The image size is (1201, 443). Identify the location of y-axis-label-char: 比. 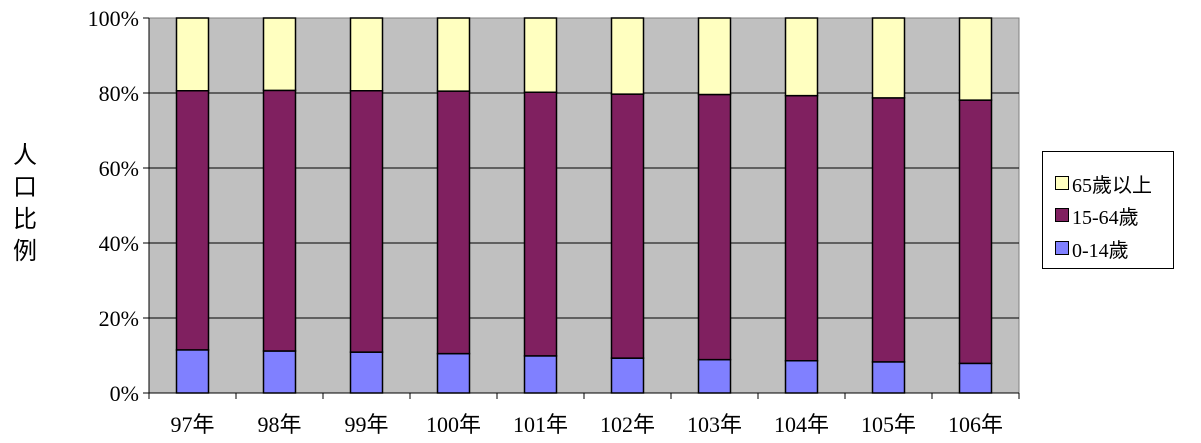
(25, 220).